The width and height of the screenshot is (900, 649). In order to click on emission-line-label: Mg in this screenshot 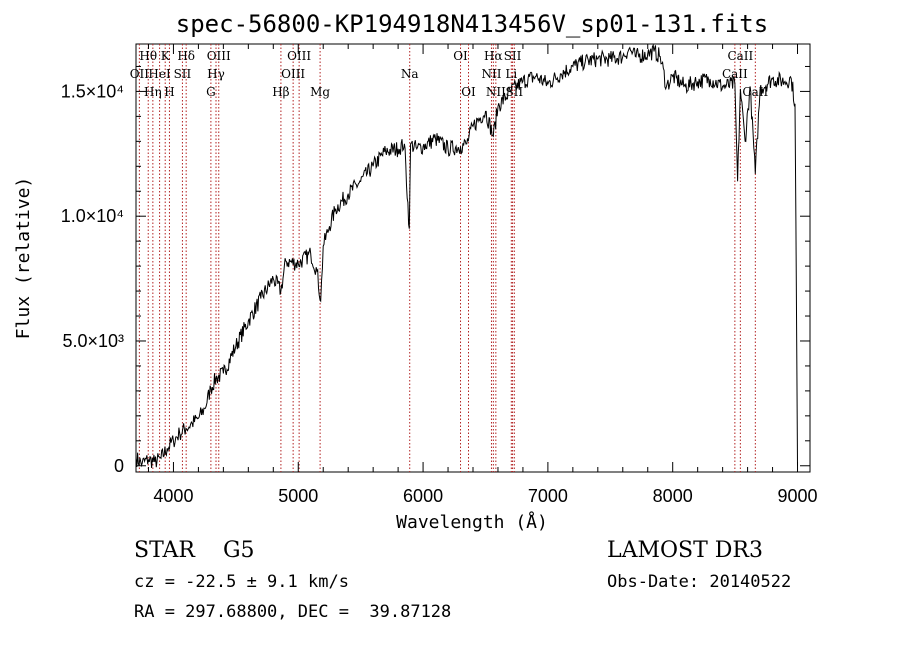, I will do `click(320, 92)`.